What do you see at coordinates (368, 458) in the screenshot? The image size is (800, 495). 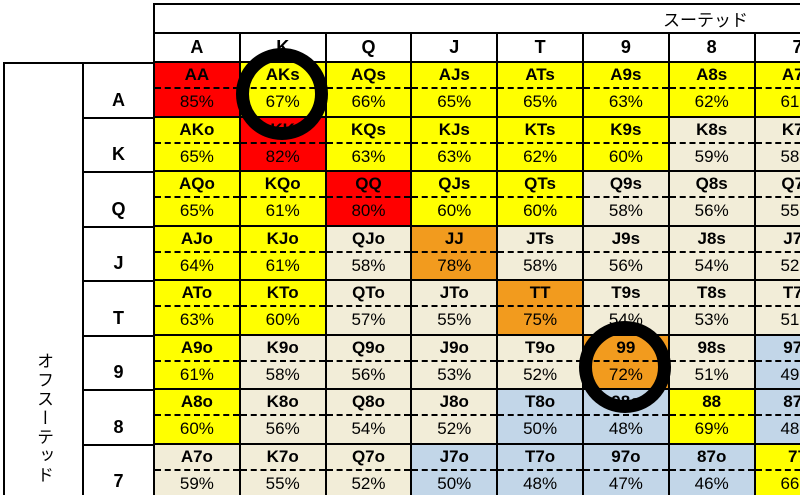 I see `hand-label-Q7o: Q7o` at bounding box center [368, 458].